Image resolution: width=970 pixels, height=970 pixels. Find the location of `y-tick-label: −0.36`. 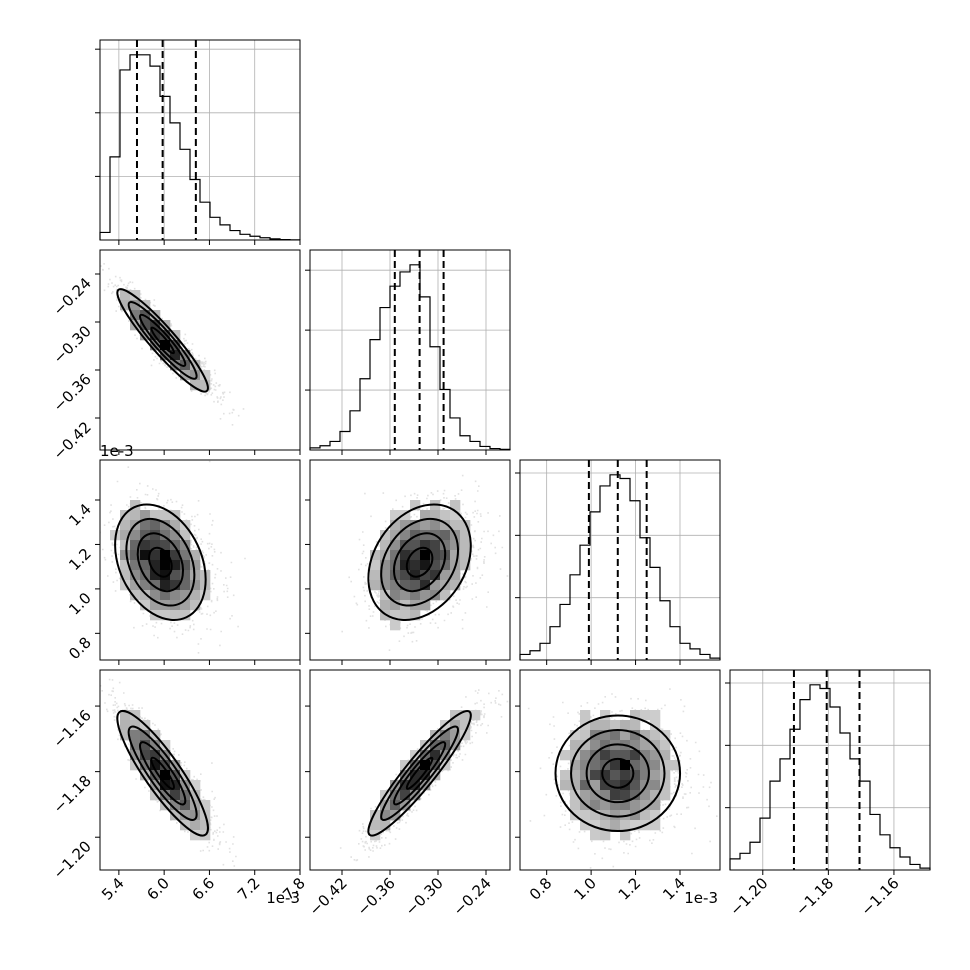

y-tick-label: −0.36 is located at coordinates (72, 392).